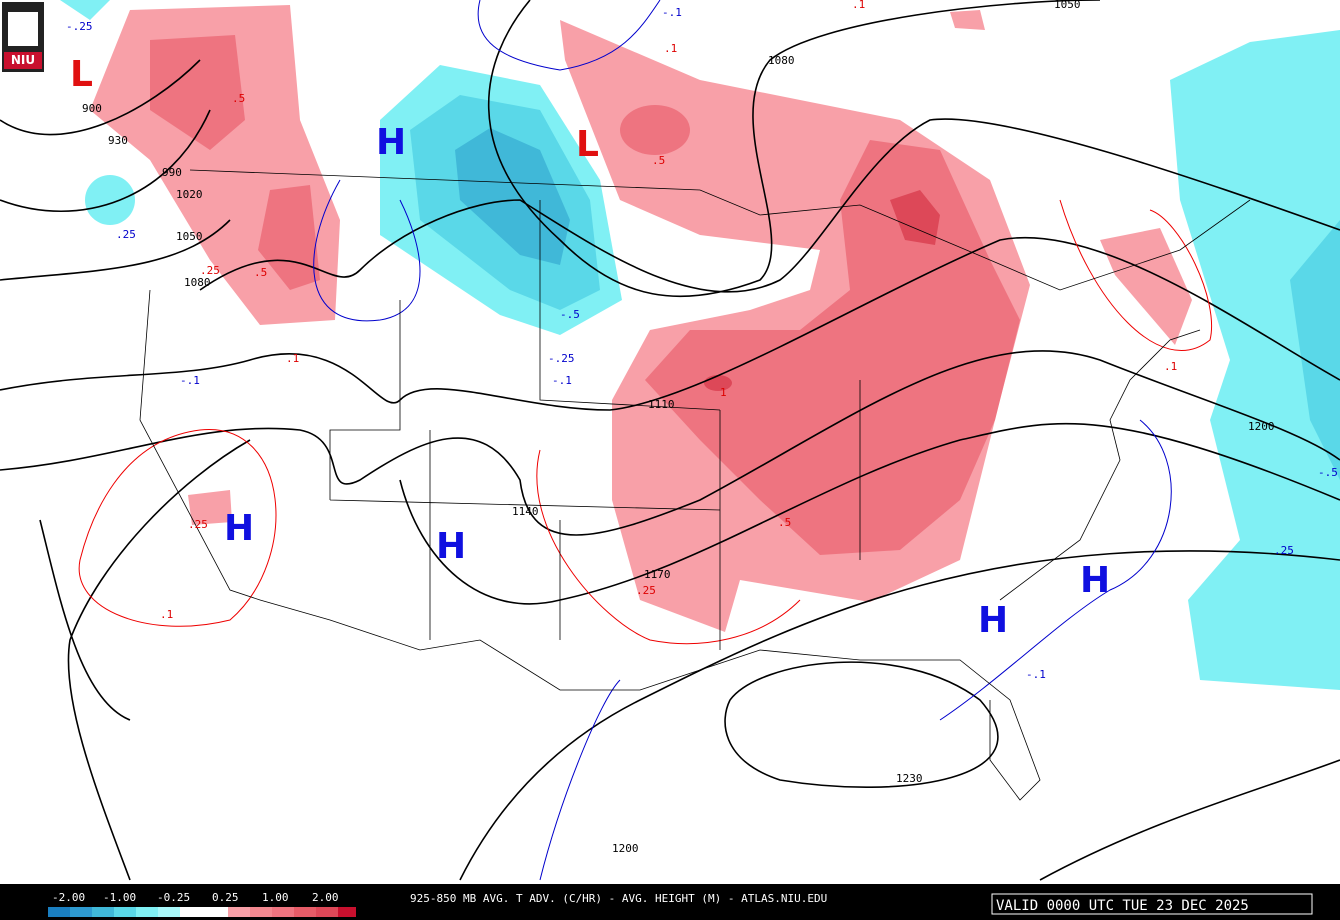  Describe the element at coordinates (275, 897) in the screenshot. I see `colorbar-label: 1.00` at that location.